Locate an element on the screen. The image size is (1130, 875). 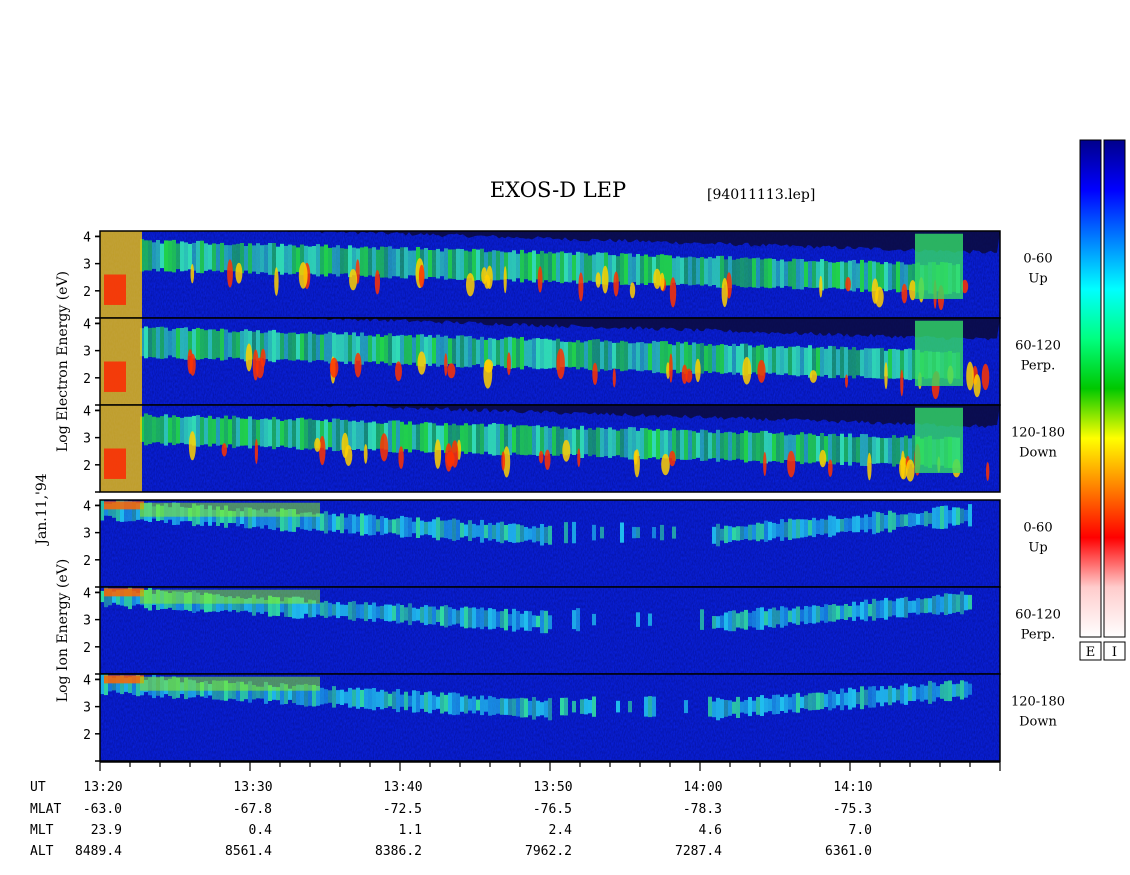
electron-axis-label: Log Electron Energy (eV) is located at coordinates (63, 361).